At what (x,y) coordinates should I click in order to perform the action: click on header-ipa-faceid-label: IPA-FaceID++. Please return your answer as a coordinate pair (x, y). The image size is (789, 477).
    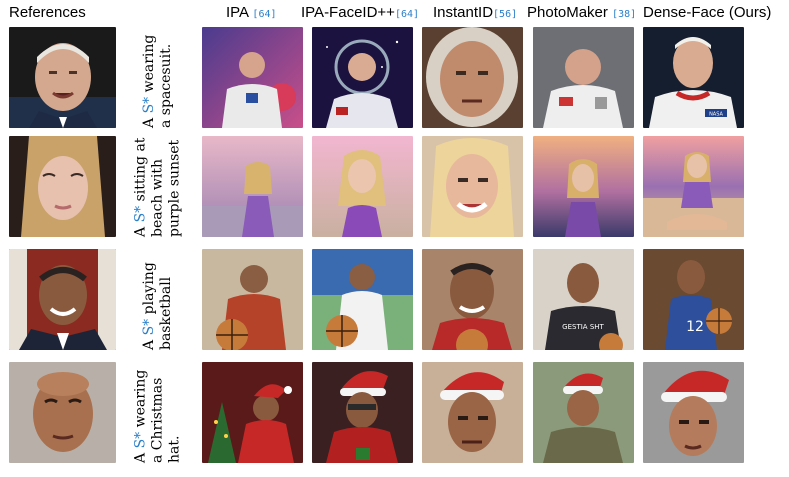
    Looking at the image, I should click on (348, 12).